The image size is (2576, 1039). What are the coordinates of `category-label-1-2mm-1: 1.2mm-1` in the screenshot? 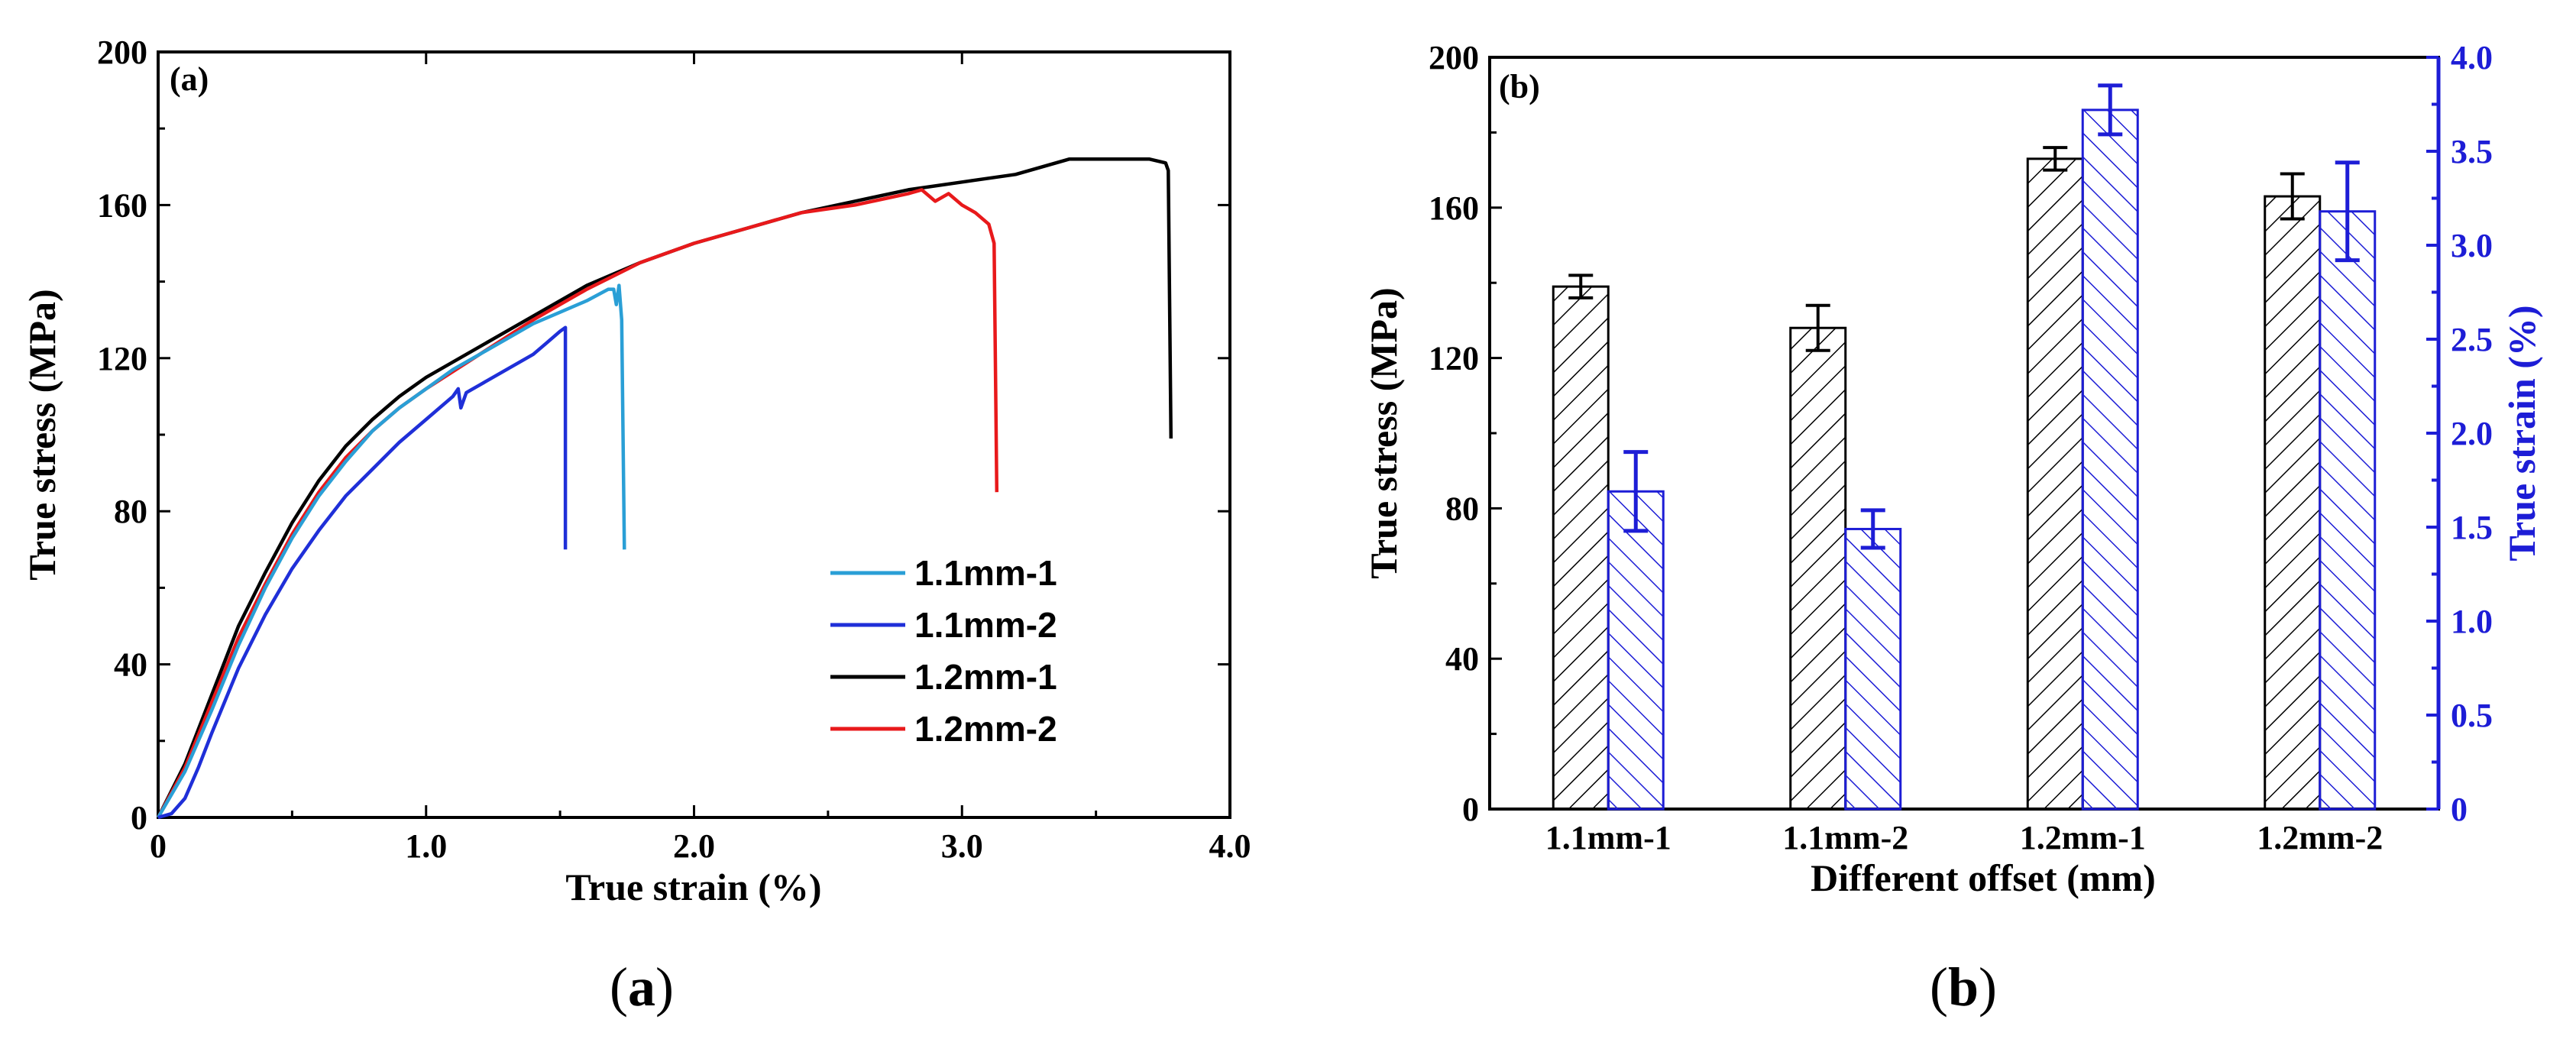 It's located at (2083, 837).